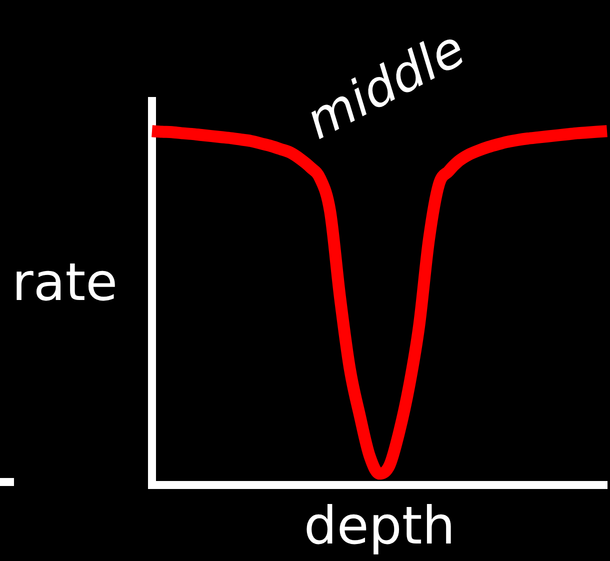 The width and height of the screenshot is (610, 561). Describe the element at coordinates (65, 283) in the screenshot. I see `y-axis-title: rate` at that location.